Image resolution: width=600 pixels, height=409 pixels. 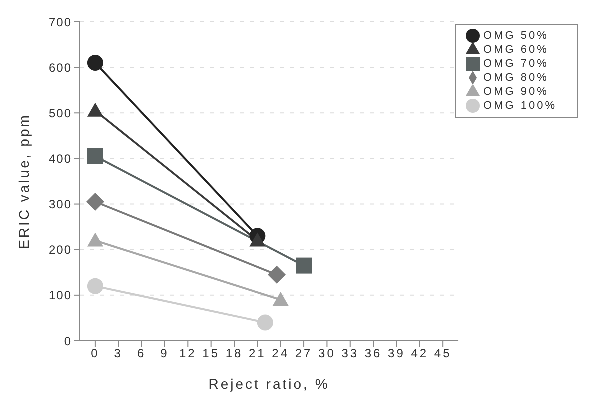 I want to click on legend-label: OMG 80%, so click(x=516, y=78).